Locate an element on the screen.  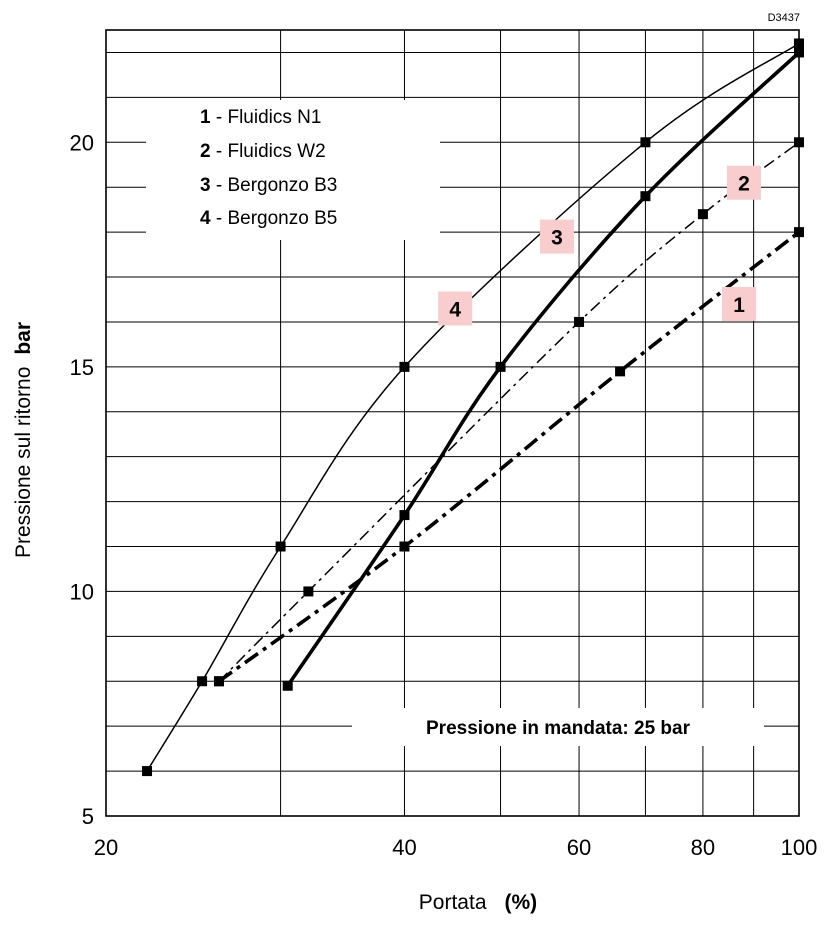
x-tick-label-100: 100 is located at coordinates (799, 847).